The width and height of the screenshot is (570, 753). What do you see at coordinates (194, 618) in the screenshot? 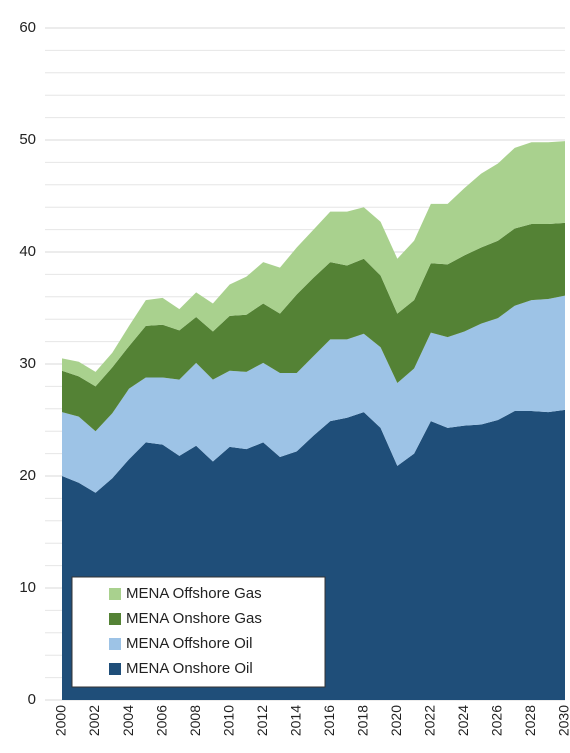
I see `legend-label: MENA Onshore Gas` at bounding box center [194, 618].